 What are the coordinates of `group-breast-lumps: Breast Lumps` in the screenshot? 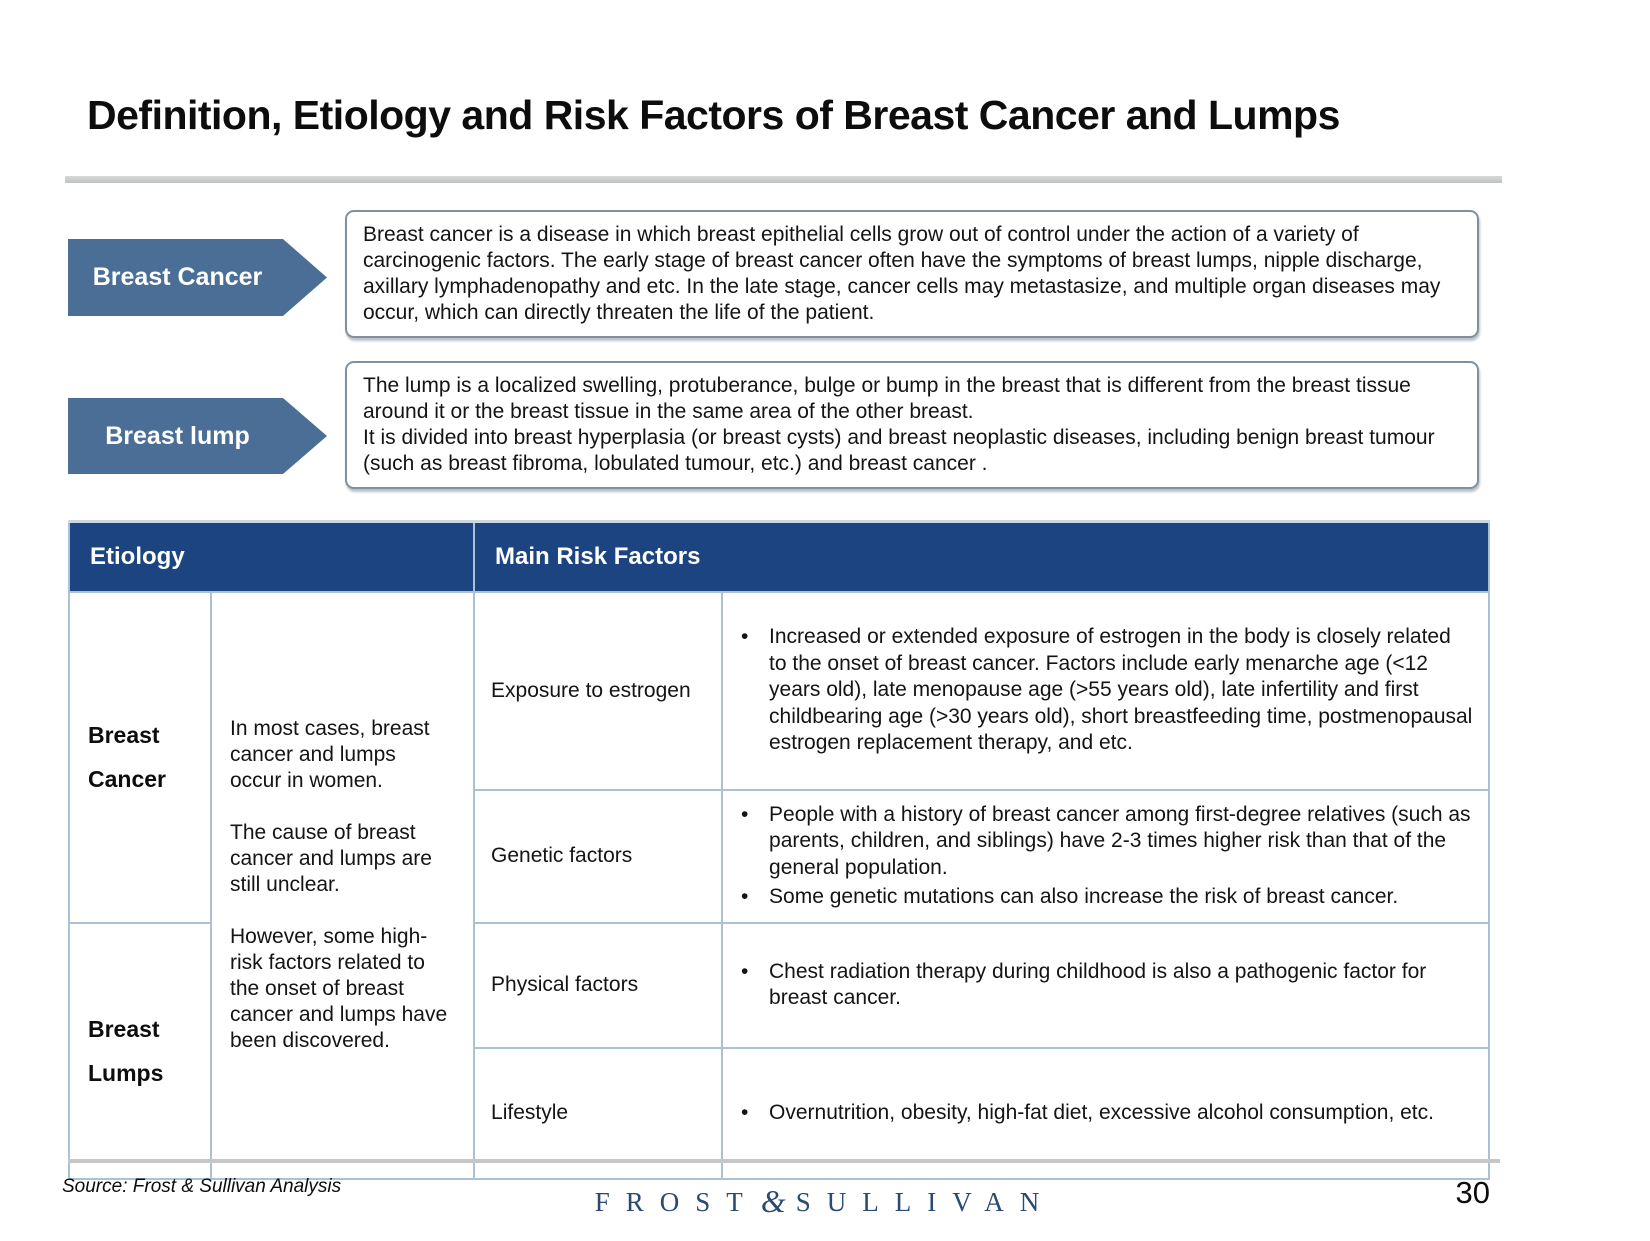 It's located at (140, 1050).